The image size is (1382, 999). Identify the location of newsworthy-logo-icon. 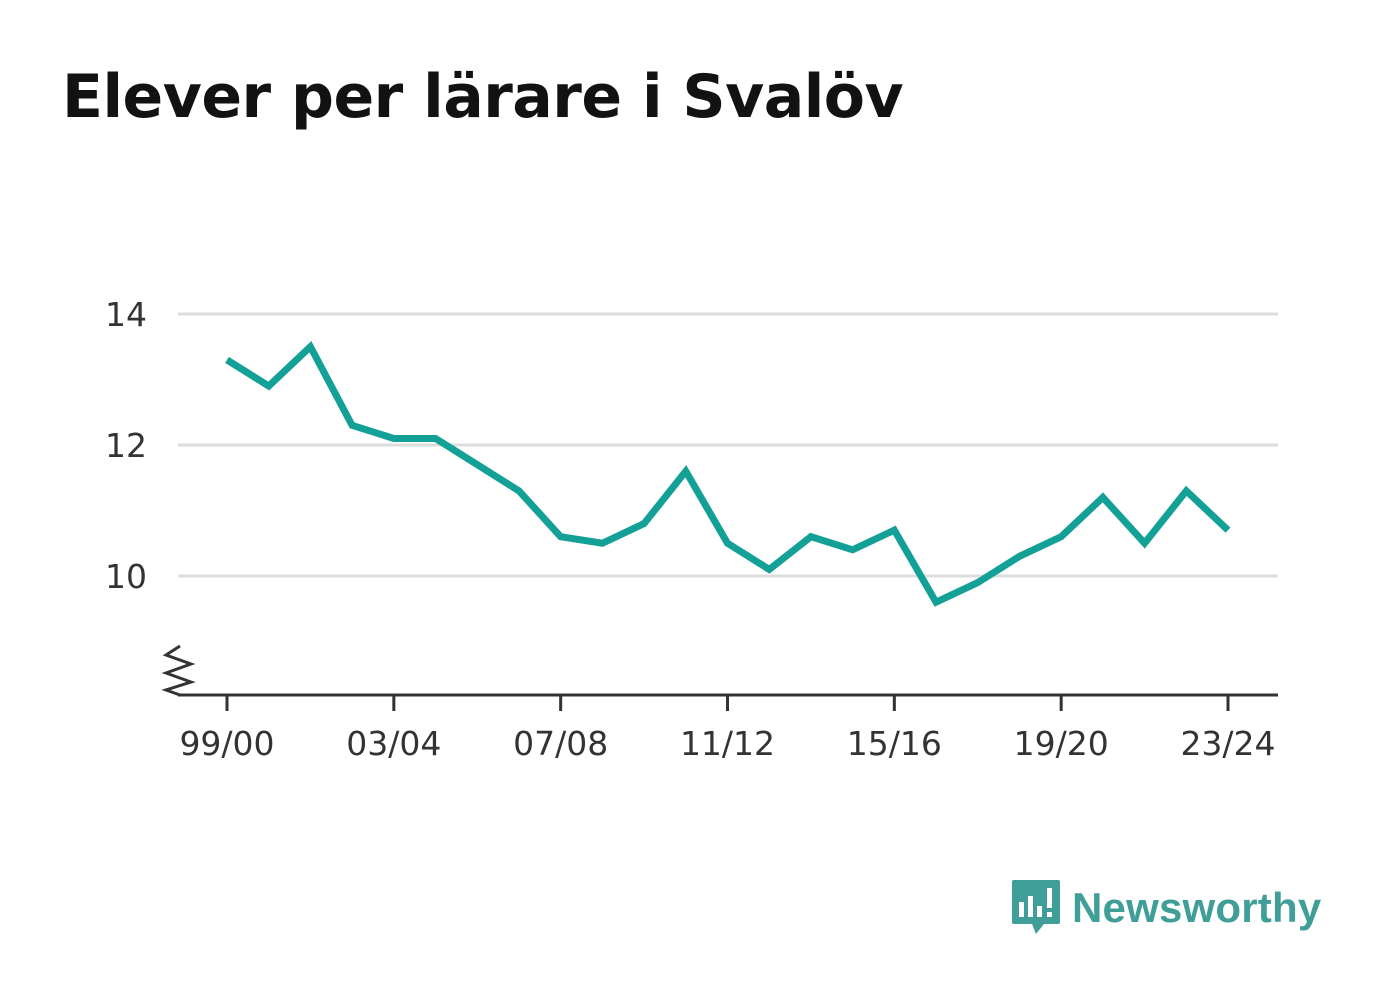
(1036, 907).